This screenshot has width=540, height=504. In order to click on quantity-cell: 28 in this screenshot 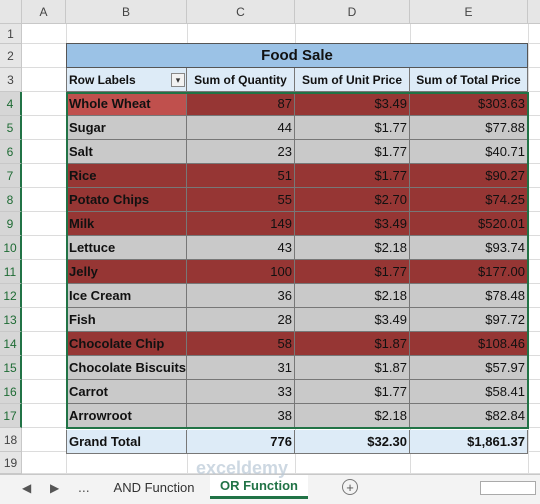, I will do `click(241, 320)`.